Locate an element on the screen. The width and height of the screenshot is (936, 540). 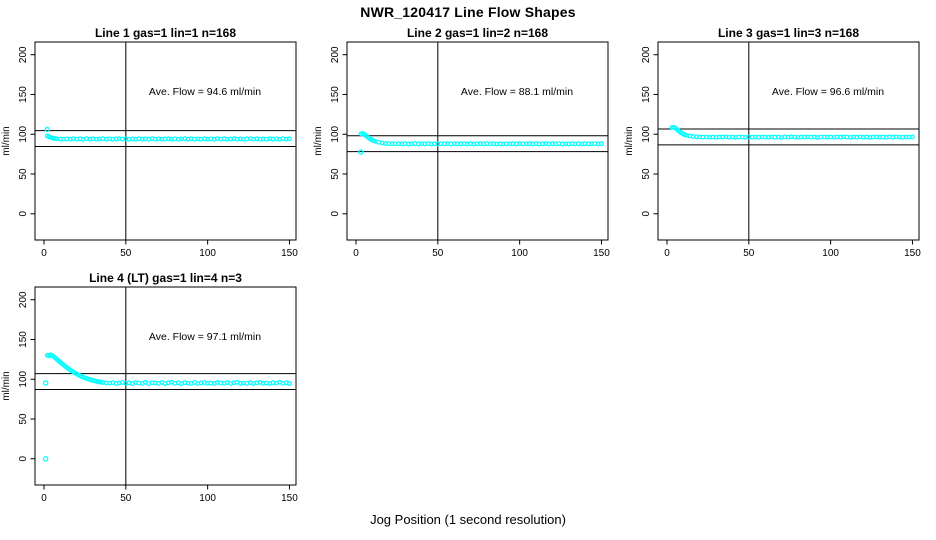
subplot-title: Line 3 gas=1 lin=3 n=168 is located at coordinates (788, 33).